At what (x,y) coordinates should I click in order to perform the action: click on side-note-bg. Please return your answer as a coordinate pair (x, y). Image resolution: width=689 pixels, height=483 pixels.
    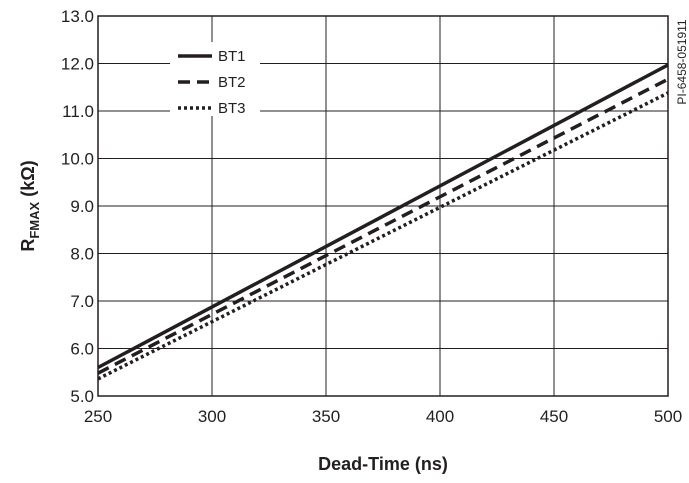
    Looking at the image, I should click on (680, 58).